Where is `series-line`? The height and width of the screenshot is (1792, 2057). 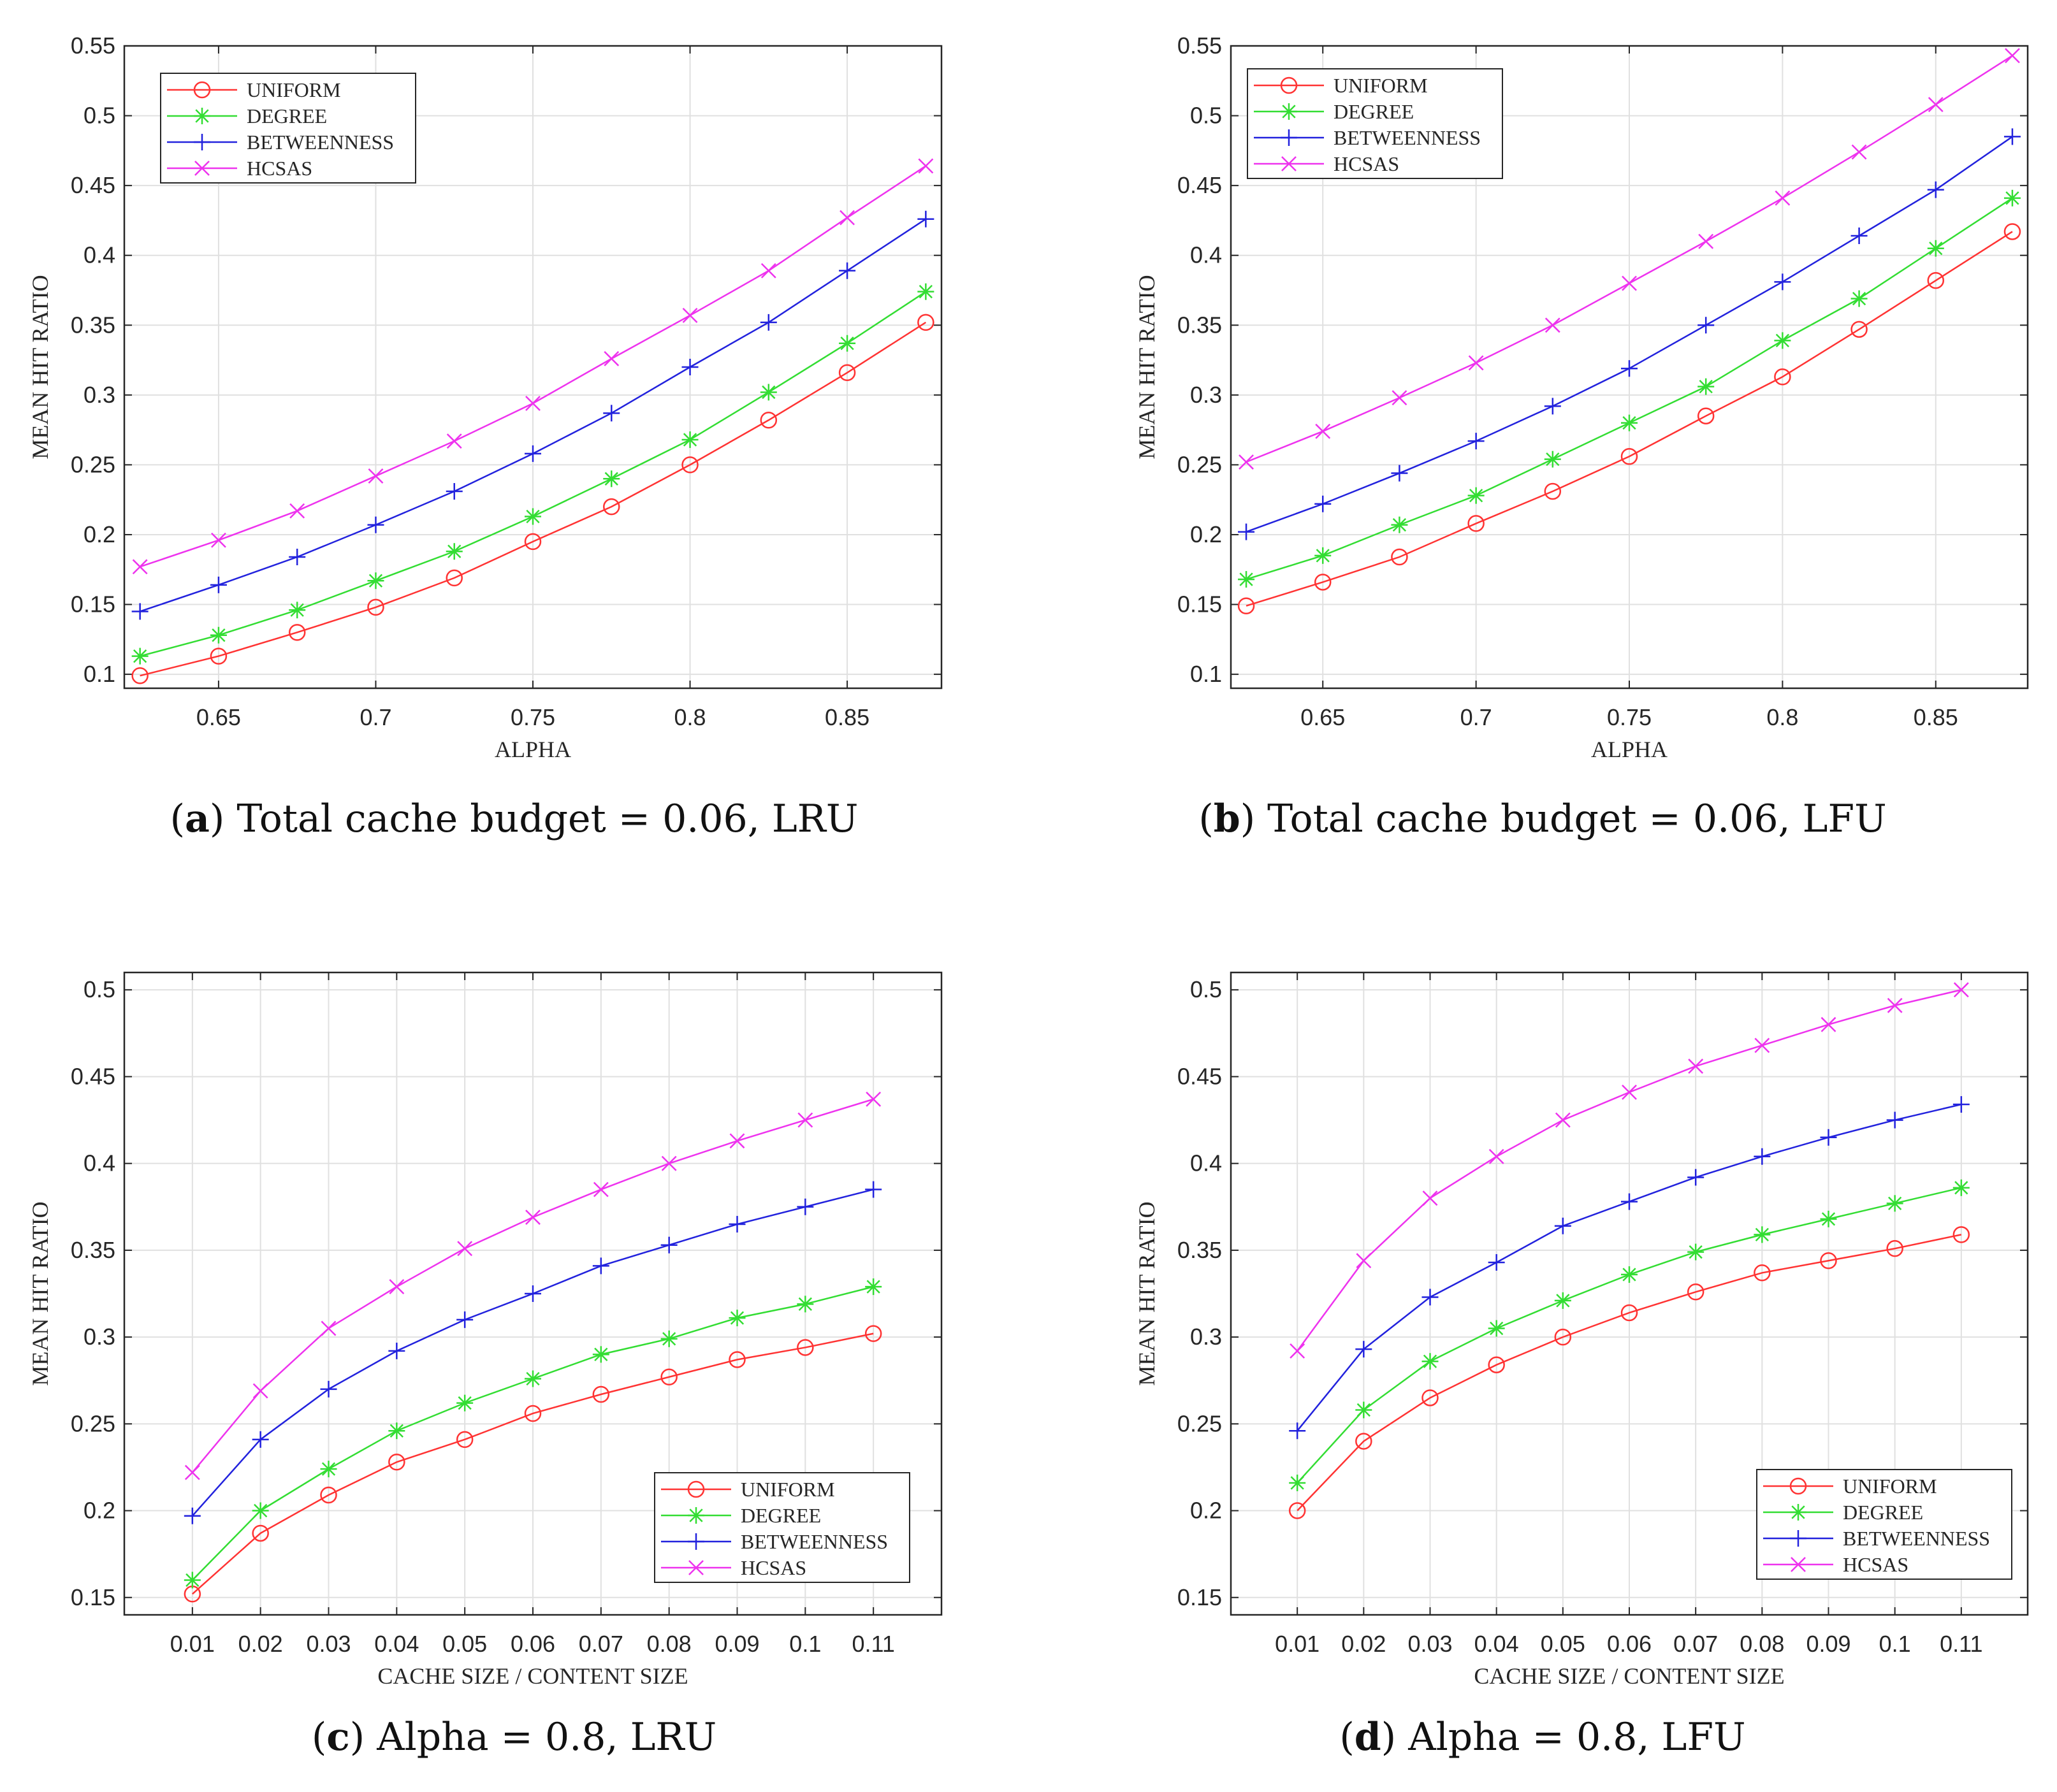 series-line is located at coordinates (534, 499).